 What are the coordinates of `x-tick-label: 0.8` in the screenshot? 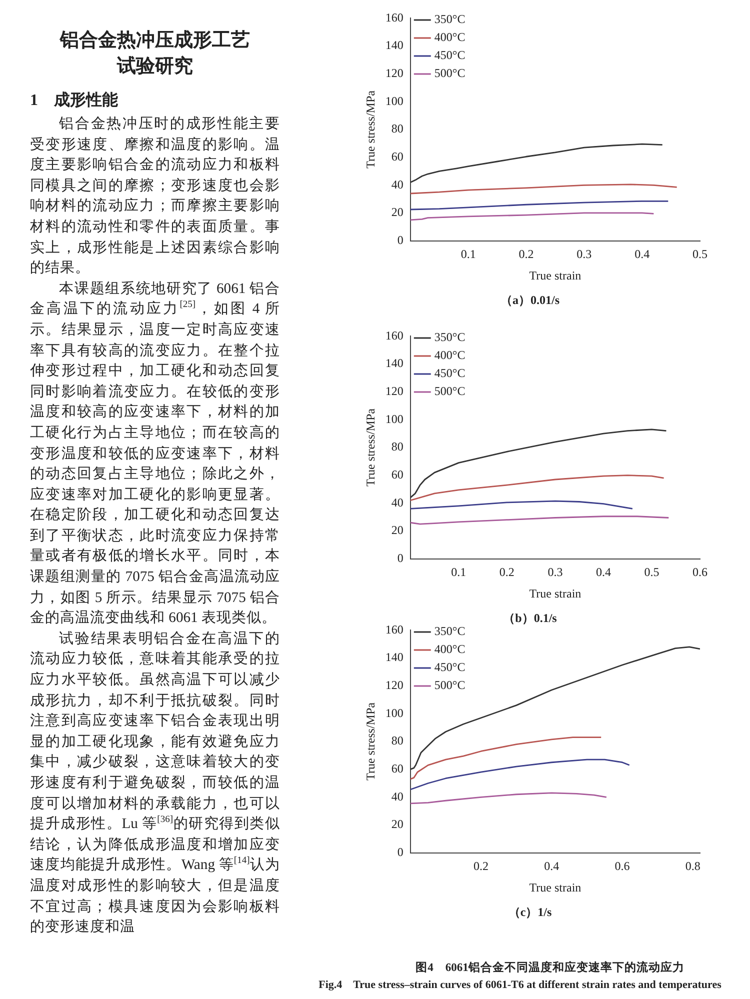 It's located at (692, 866).